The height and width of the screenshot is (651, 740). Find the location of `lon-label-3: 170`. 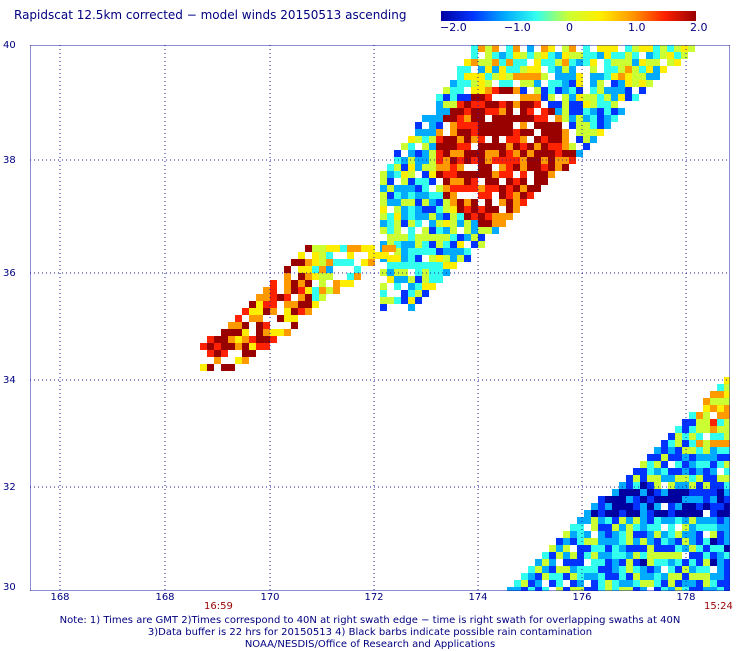

lon-label-3: 170 is located at coordinates (270, 597).